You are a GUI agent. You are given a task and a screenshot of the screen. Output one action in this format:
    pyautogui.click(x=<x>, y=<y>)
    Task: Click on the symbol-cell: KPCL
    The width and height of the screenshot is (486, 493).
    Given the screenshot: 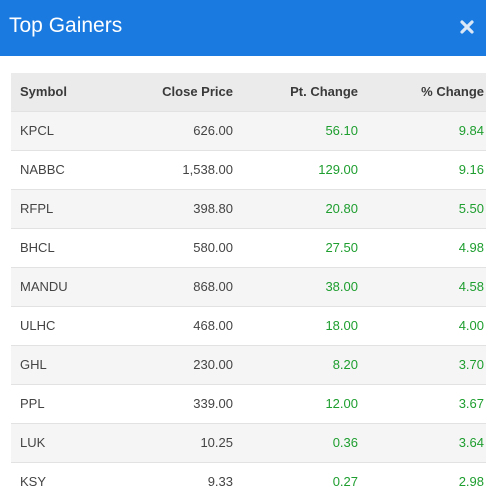 What is the action you would take?
    pyautogui.click(x=37, y=130)
    